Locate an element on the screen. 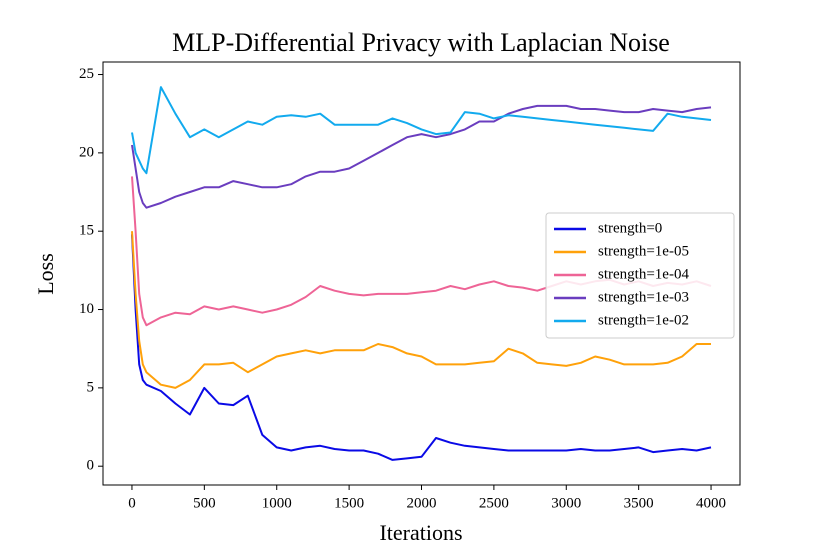 This screenshot has width=830, height=554. y-tick-label: 5 is located at coordinates (91, 387).